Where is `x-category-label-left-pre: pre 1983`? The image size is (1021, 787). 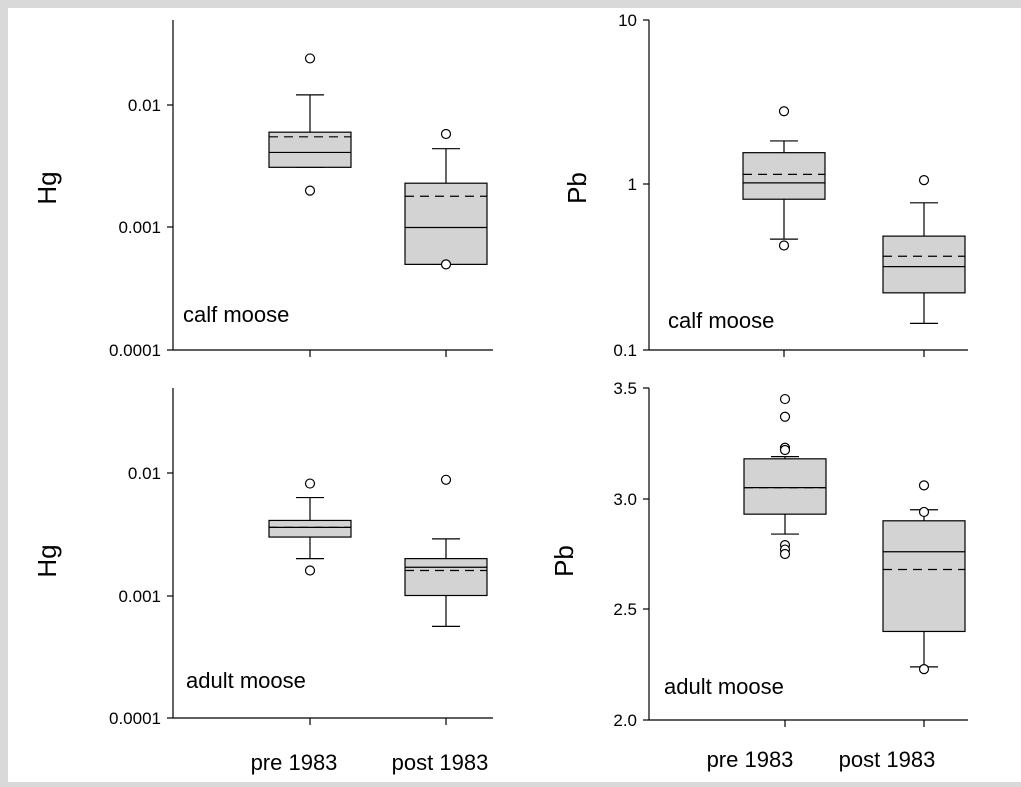 x-category-label-left-pre: pre 1983 is located at coordinates (294, 762).